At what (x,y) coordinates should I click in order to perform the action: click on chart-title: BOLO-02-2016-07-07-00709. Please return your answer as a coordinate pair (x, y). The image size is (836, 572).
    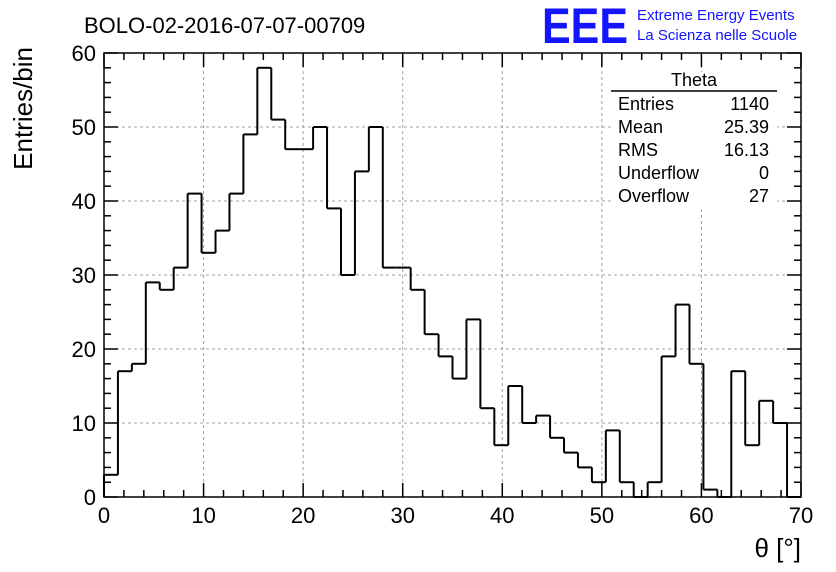
    Looking at the image, I should click on (224, 25).